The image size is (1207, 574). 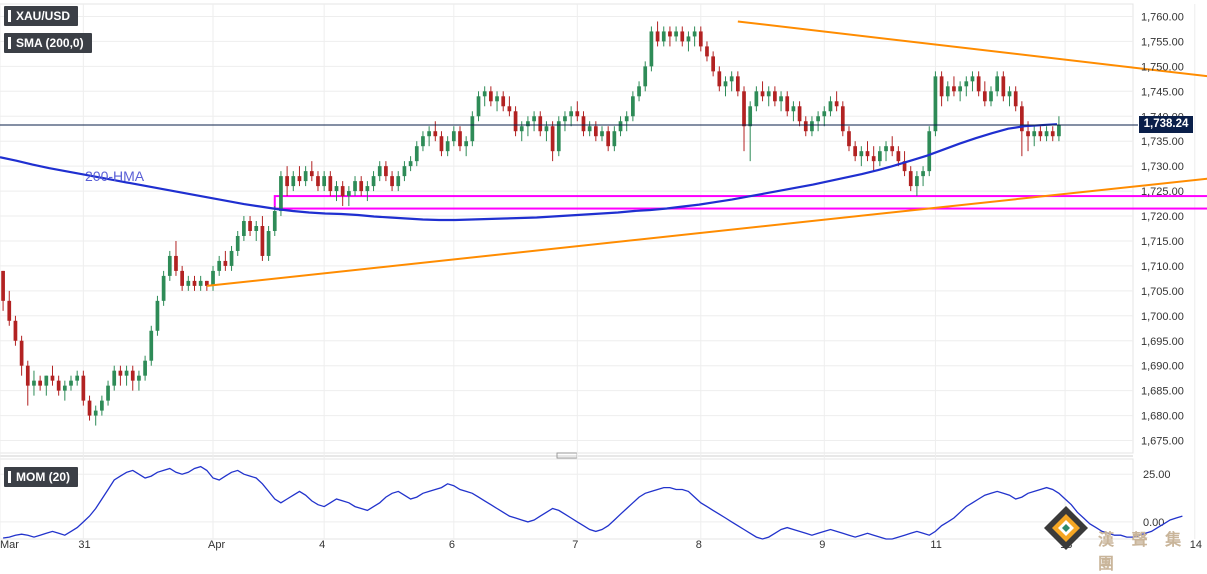 I want to click on y-tick-label: 1,695.00, so click(x=1162, y=342).